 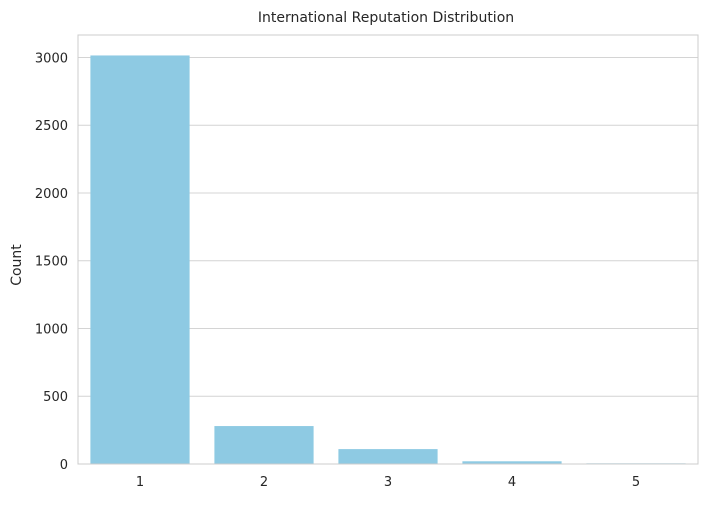 What do you see at coordinates (51, 329) in the screenshot?
I see `y-tick-label: 1000` at bounding box center [51, 329].